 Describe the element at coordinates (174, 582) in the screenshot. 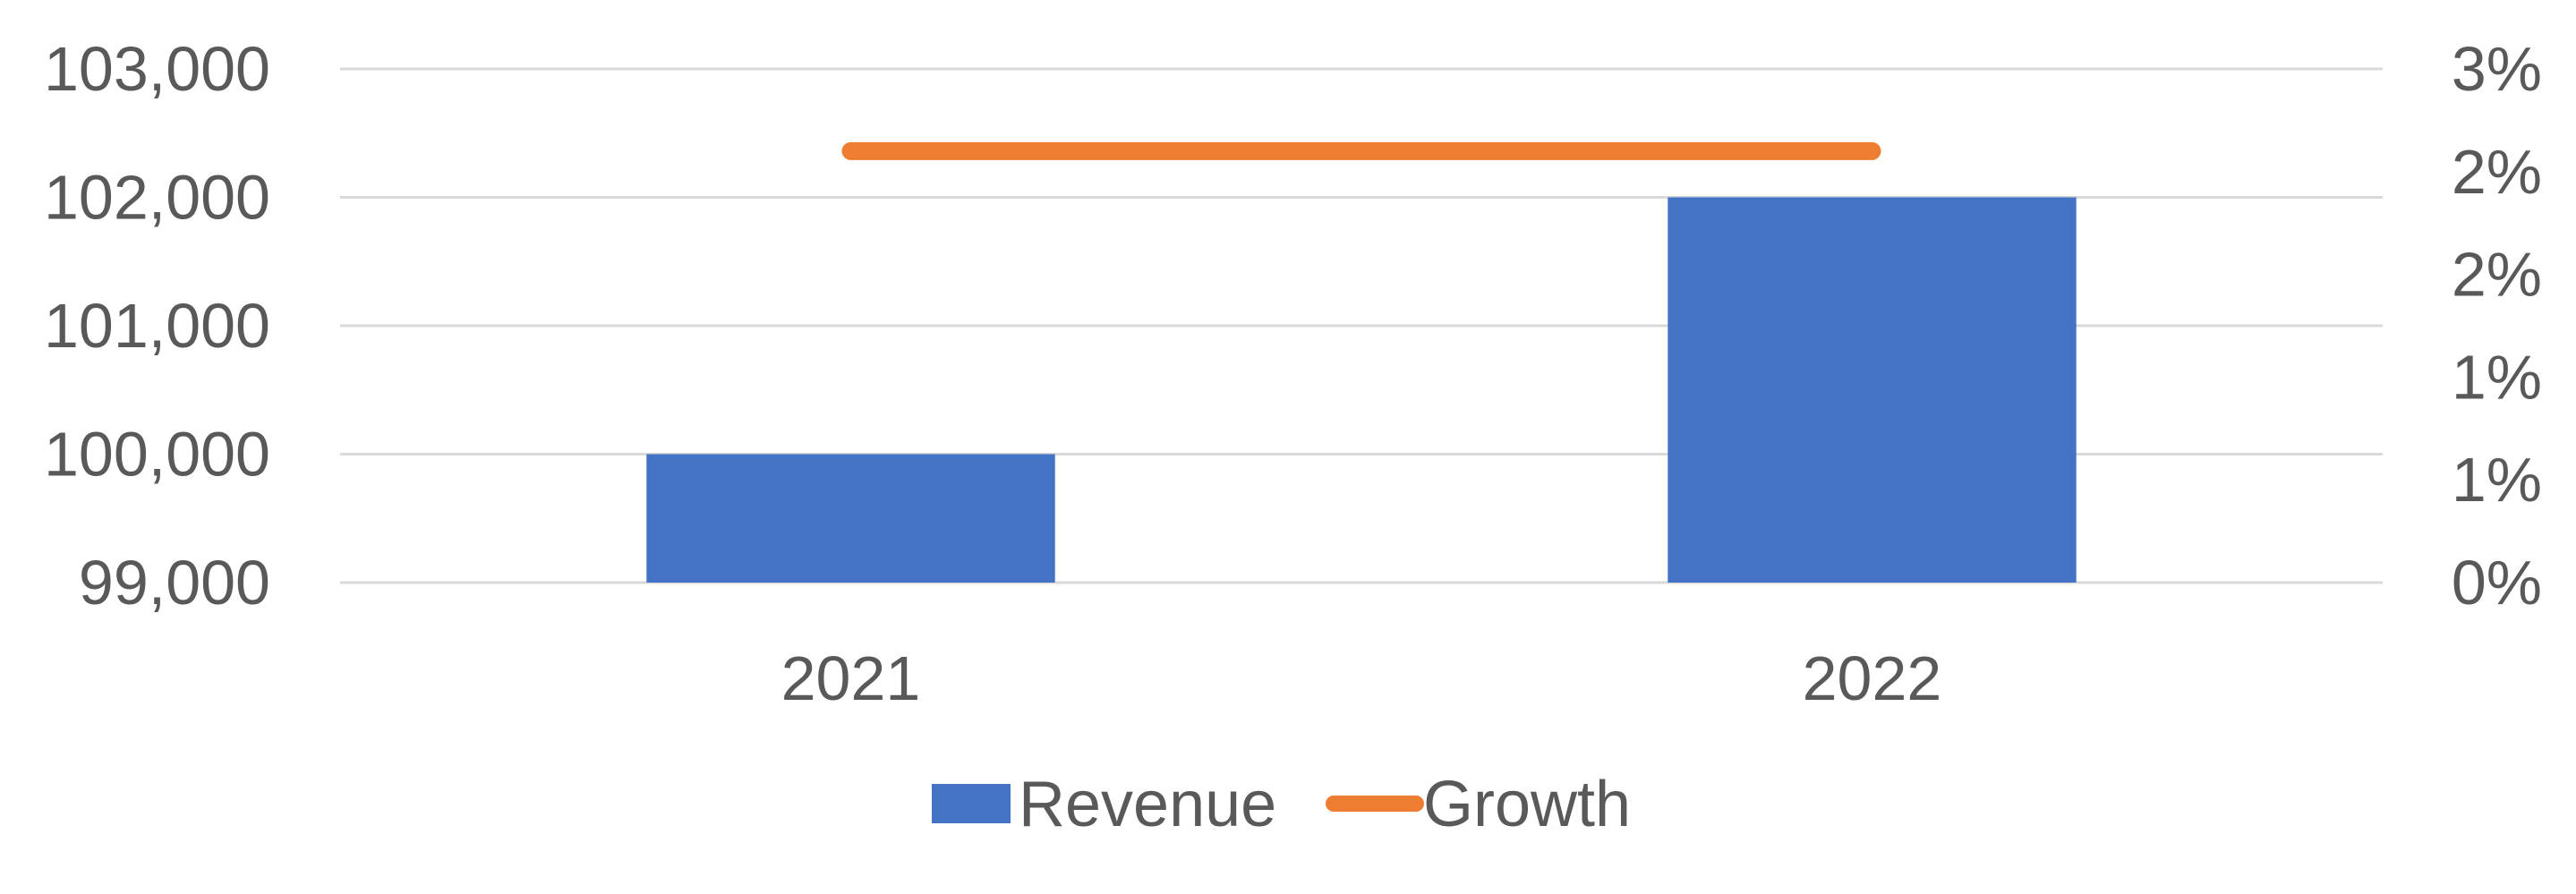

I see `left-axis-tick-label: 99,000` at that location.